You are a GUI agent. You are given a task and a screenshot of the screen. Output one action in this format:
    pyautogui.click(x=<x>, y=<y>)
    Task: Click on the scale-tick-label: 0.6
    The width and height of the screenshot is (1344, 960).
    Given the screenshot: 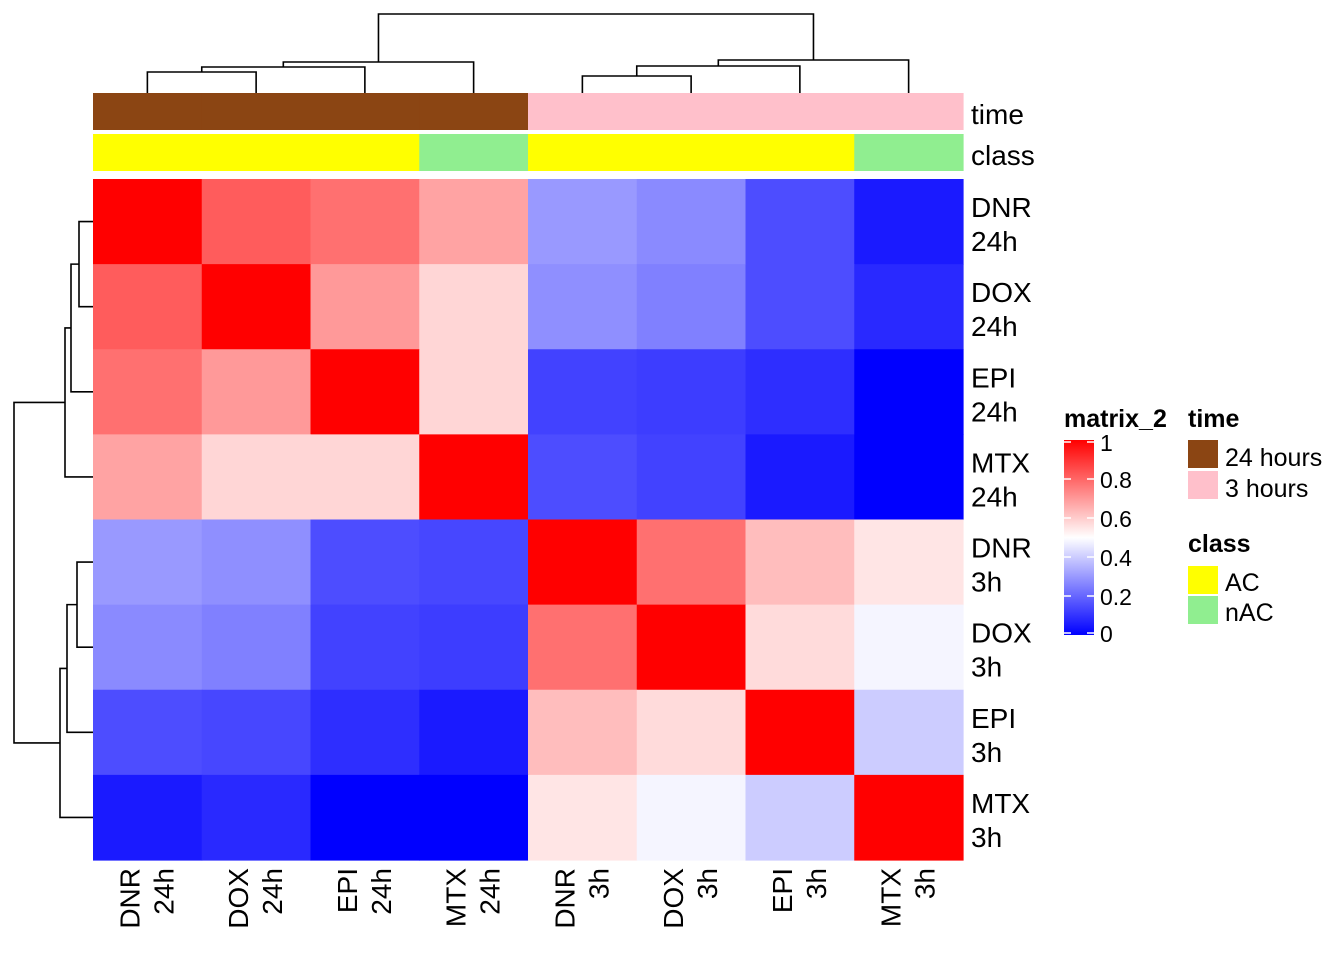 What is the action you would take?
    pyautogui.click(x=1116, y=519)
    